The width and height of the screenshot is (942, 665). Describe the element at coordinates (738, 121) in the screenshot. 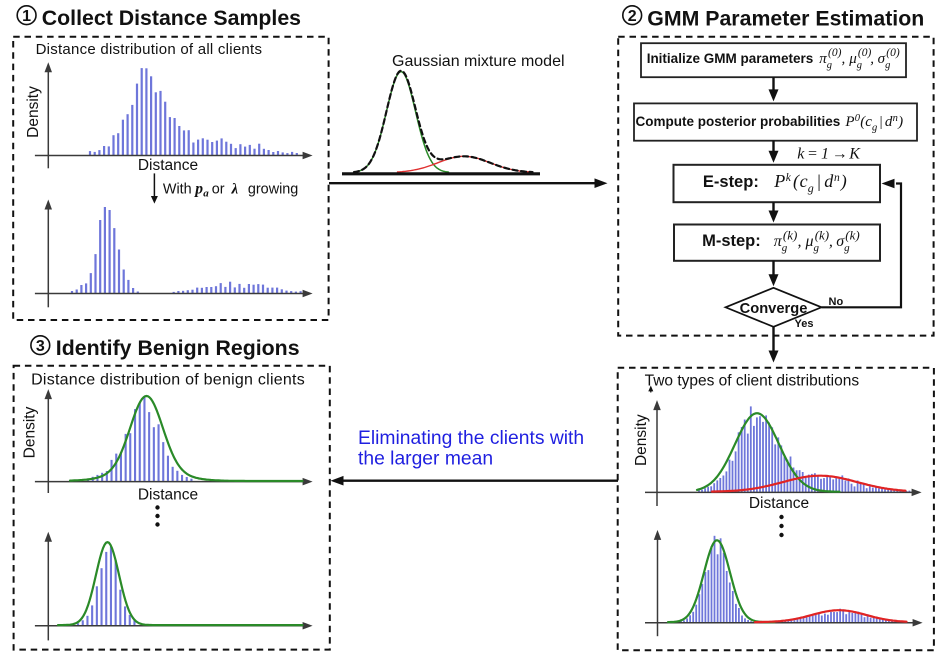

I see `svg-text:Compute posterior probabilitie: Compute posterior probabilities` at that location.